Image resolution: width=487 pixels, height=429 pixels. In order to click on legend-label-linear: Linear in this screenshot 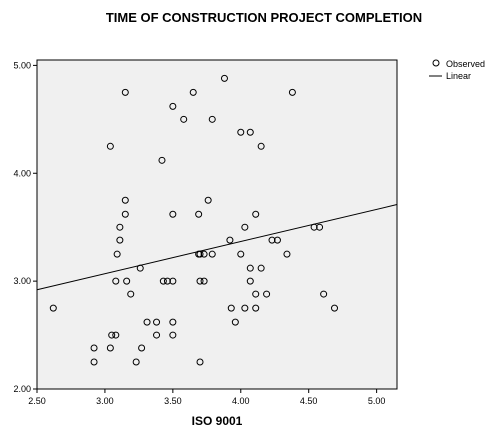, I will do `click(458, 76)`.